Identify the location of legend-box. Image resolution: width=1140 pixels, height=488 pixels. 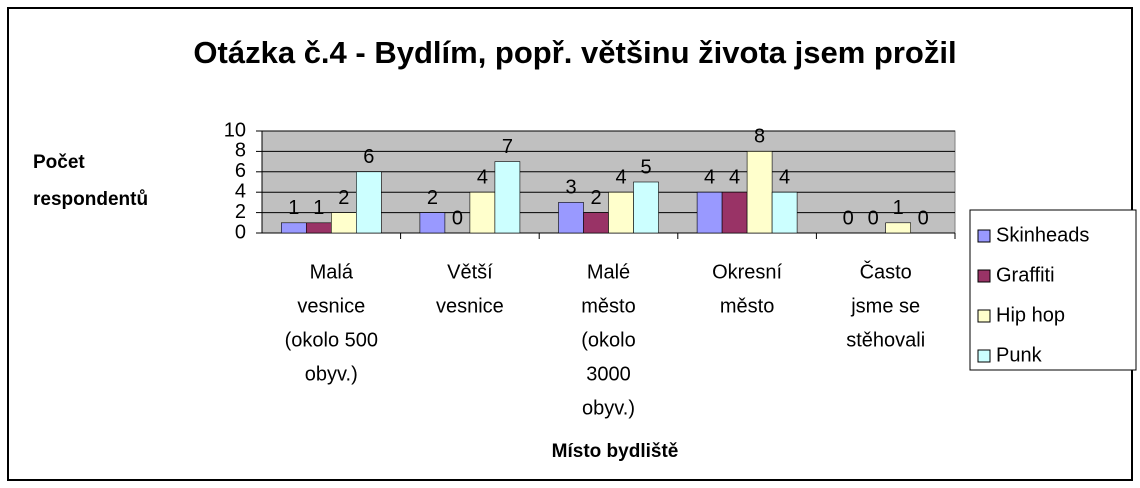
(1053, 290).